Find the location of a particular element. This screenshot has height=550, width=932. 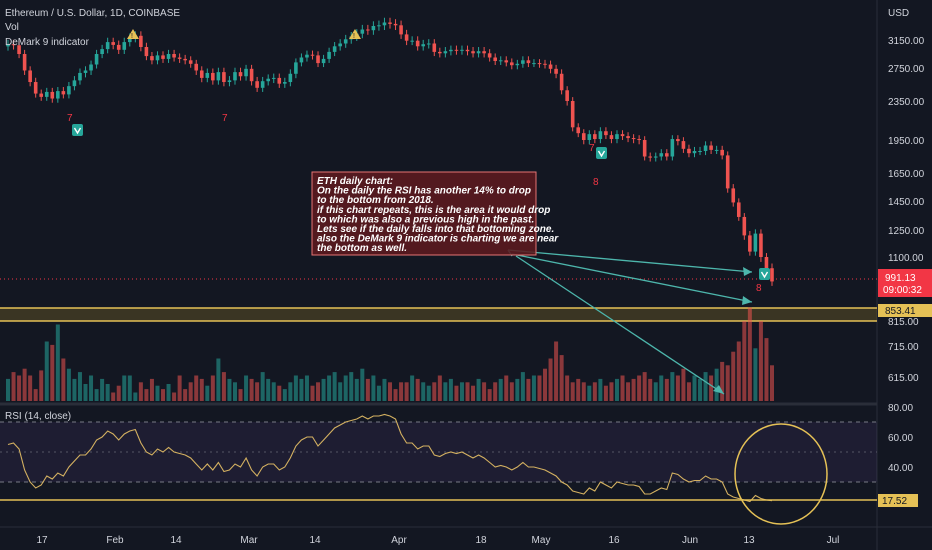

time-axis: 17 Feb 14 Mar 14 Apr 18 May 16 Jun 13 Jul is located at coordinates (437, 540).